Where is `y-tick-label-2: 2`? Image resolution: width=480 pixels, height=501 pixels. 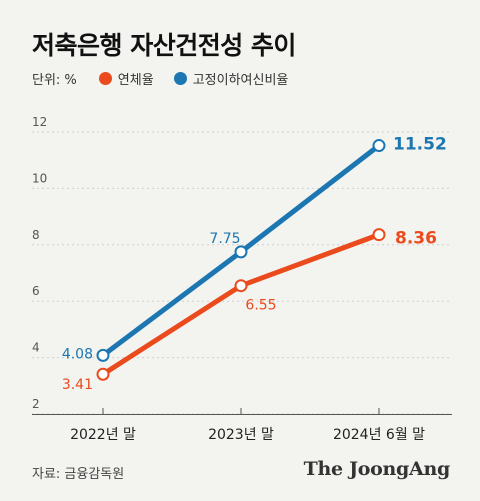
y-tick-label-2: 2 is located at coordinates (36, 404).